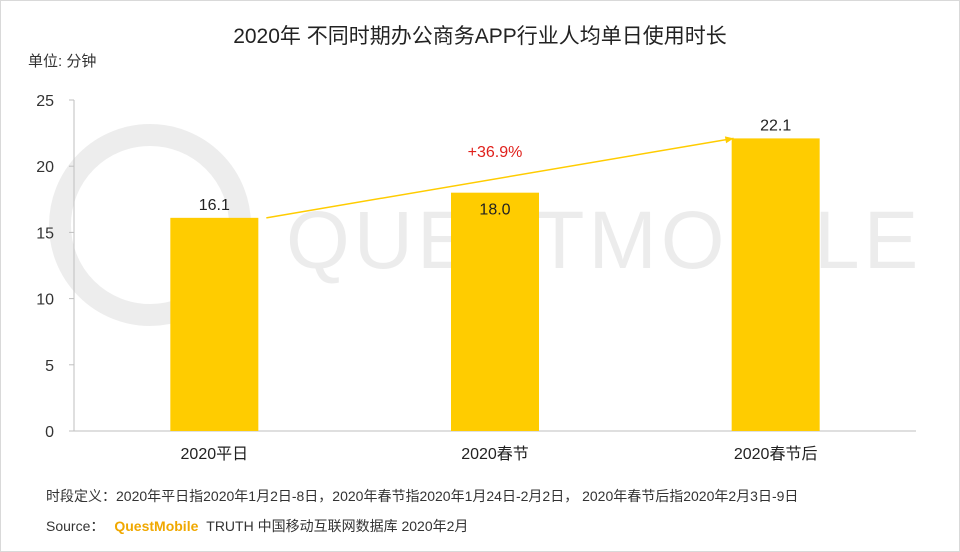 This screenshot has height=552, width=960. I want to click on source-detail: TRUTH 中国移动互联网数据库 2020年2月, so click(337, 526).